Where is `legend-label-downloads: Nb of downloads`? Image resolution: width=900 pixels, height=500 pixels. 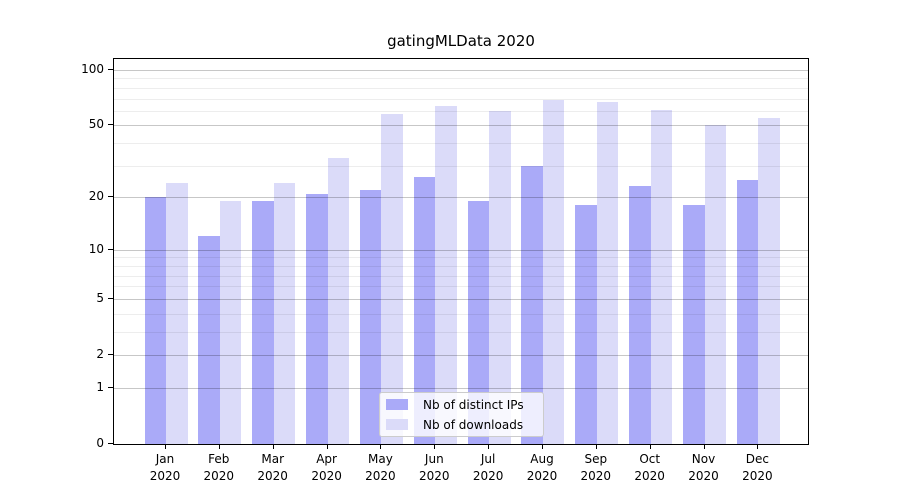 legend-label-downloads: Nb of downloads is located at coordinates (473, 424).